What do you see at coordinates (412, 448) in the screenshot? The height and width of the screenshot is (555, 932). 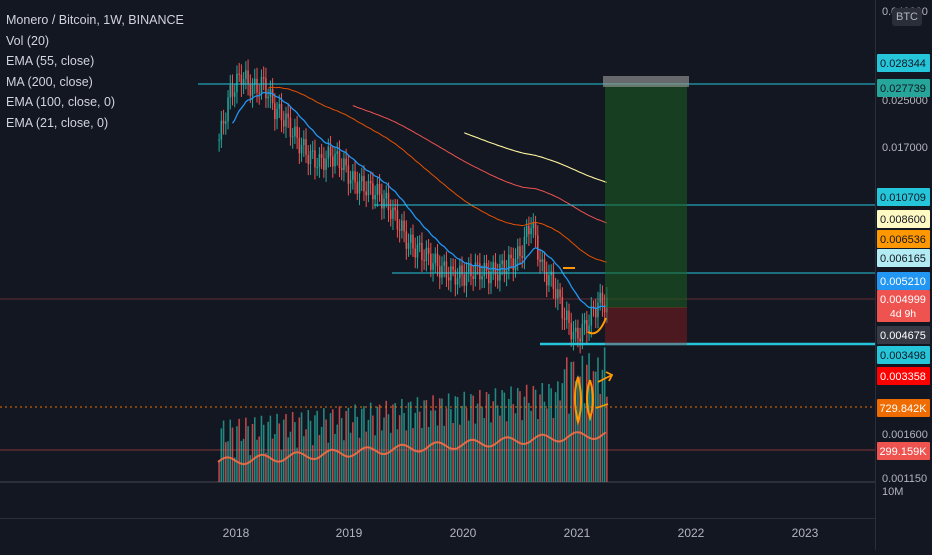 I see `volume-ma-line` at bounding box center [412, 448].